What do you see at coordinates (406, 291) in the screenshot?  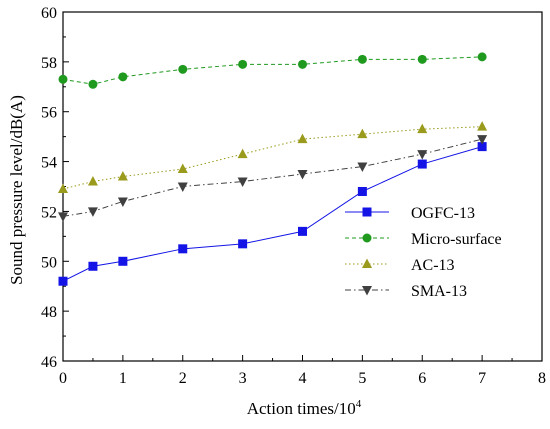 I see `legend-item: SMA-13` at bounding box center [406, 291].